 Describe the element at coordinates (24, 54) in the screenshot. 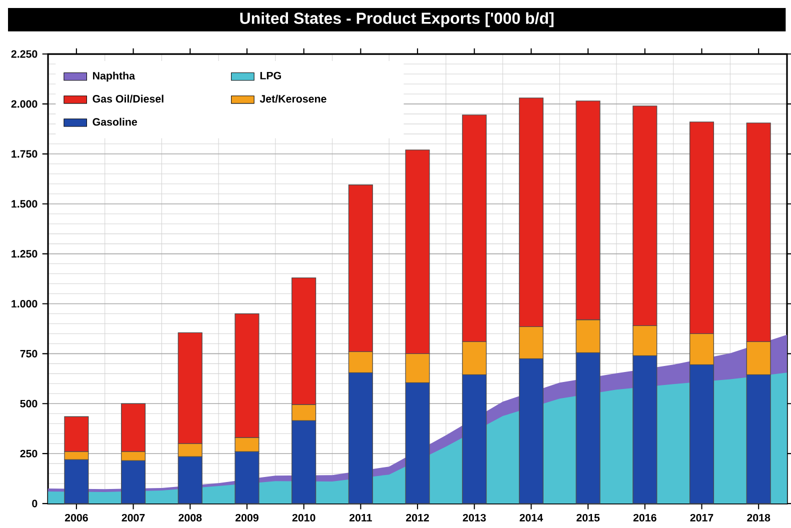

I see `y-tick-label: 2.250` at that location.